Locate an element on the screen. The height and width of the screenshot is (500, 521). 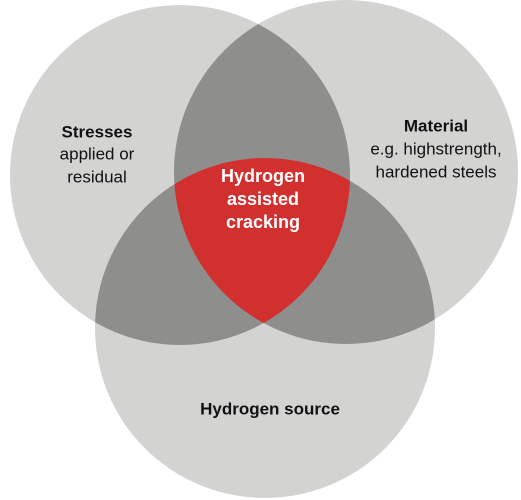
intersection-label: Hydrogen is located at coordinates (263, 176).